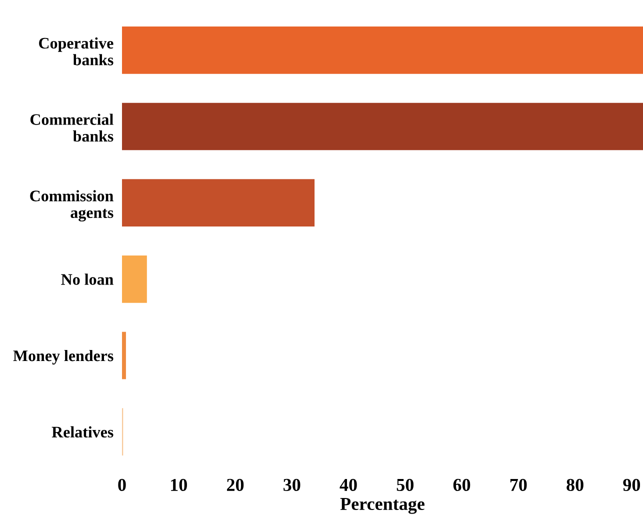  I want to click on x-tick-label: 80, so click(575, 485).